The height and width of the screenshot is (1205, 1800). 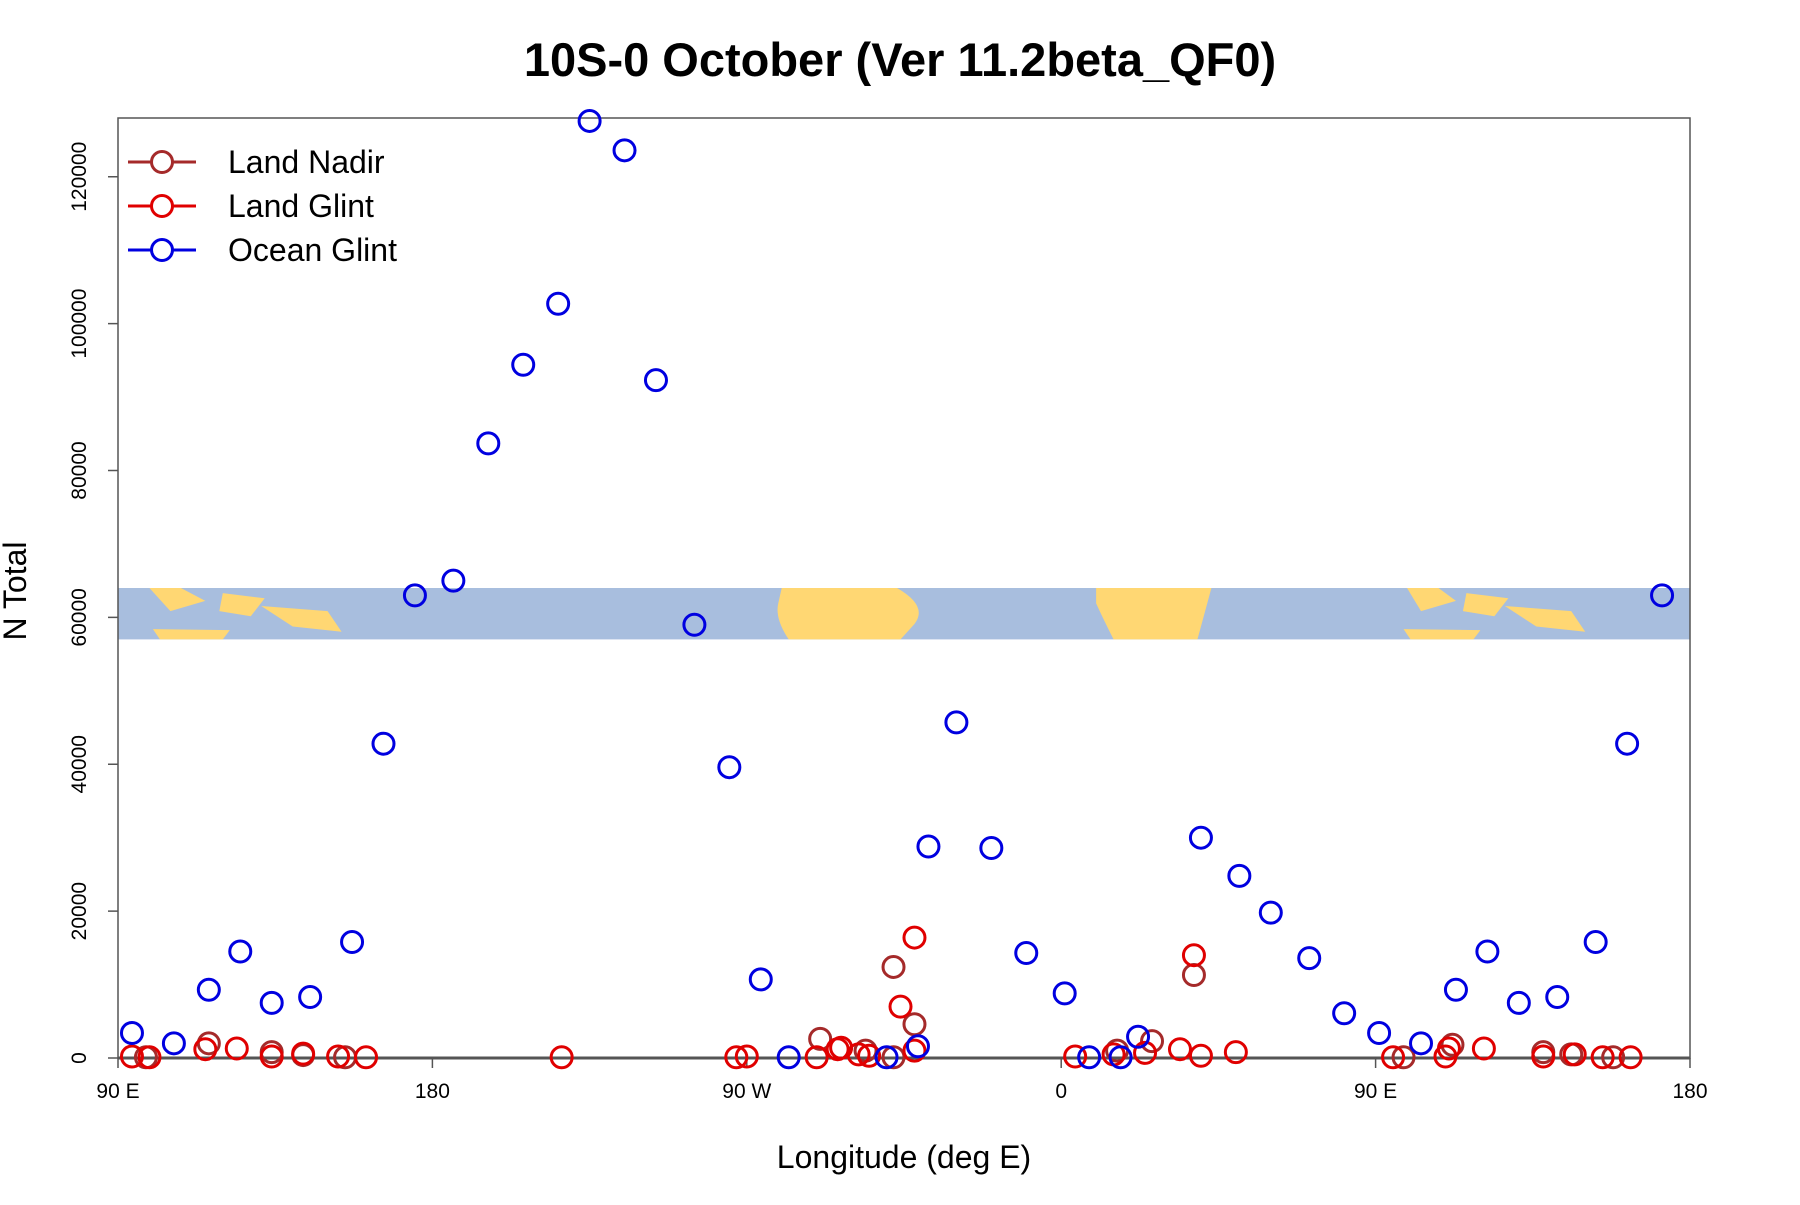 I want to click on x-axis: 90 E 180 90 W 0 90 E 180, so click(x=902, y=1080).